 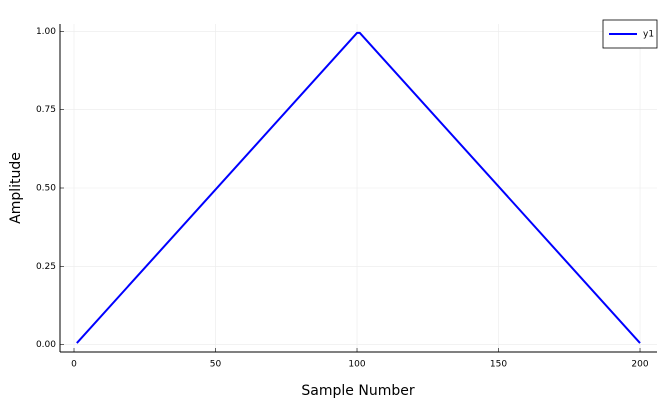 What do you see at coordinates (16, 188) in the screenshot?
I see `y-axis-label: Amplitude` at bounding box center [16, 188].